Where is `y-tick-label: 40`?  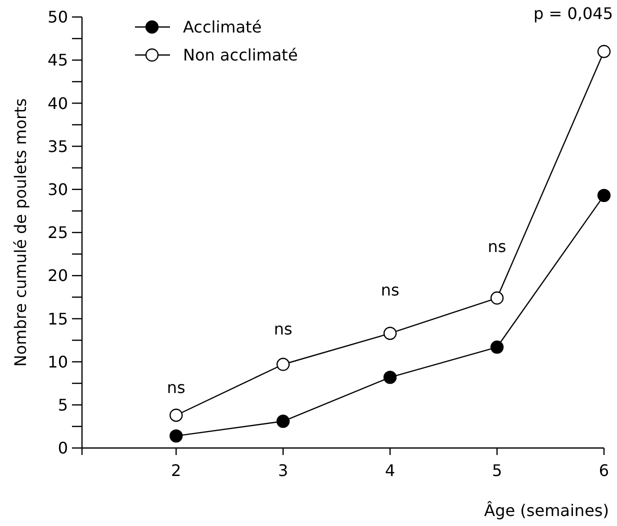
y-tick-label: 40 is located at coordinates (58, 103).